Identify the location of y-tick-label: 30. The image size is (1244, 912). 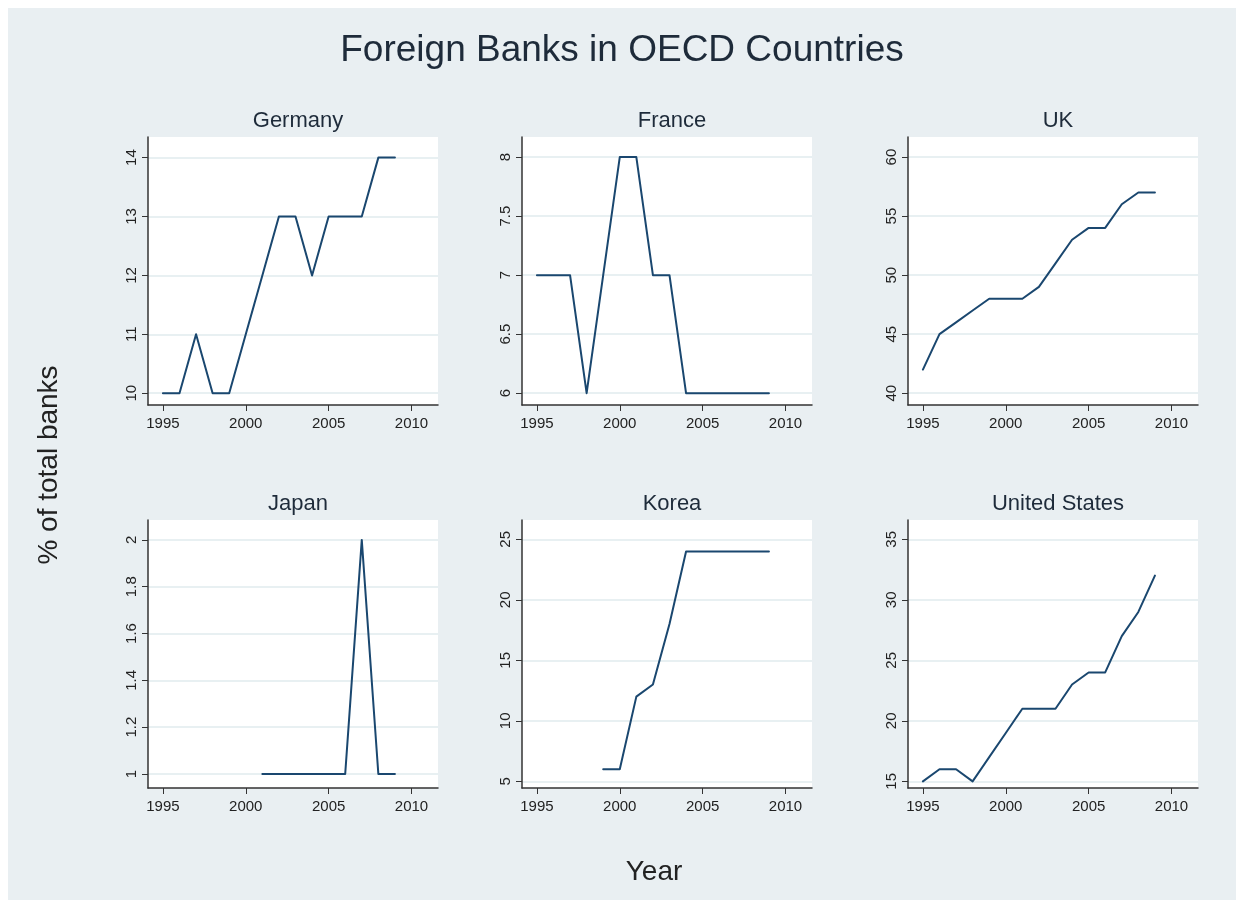
(890, 600).